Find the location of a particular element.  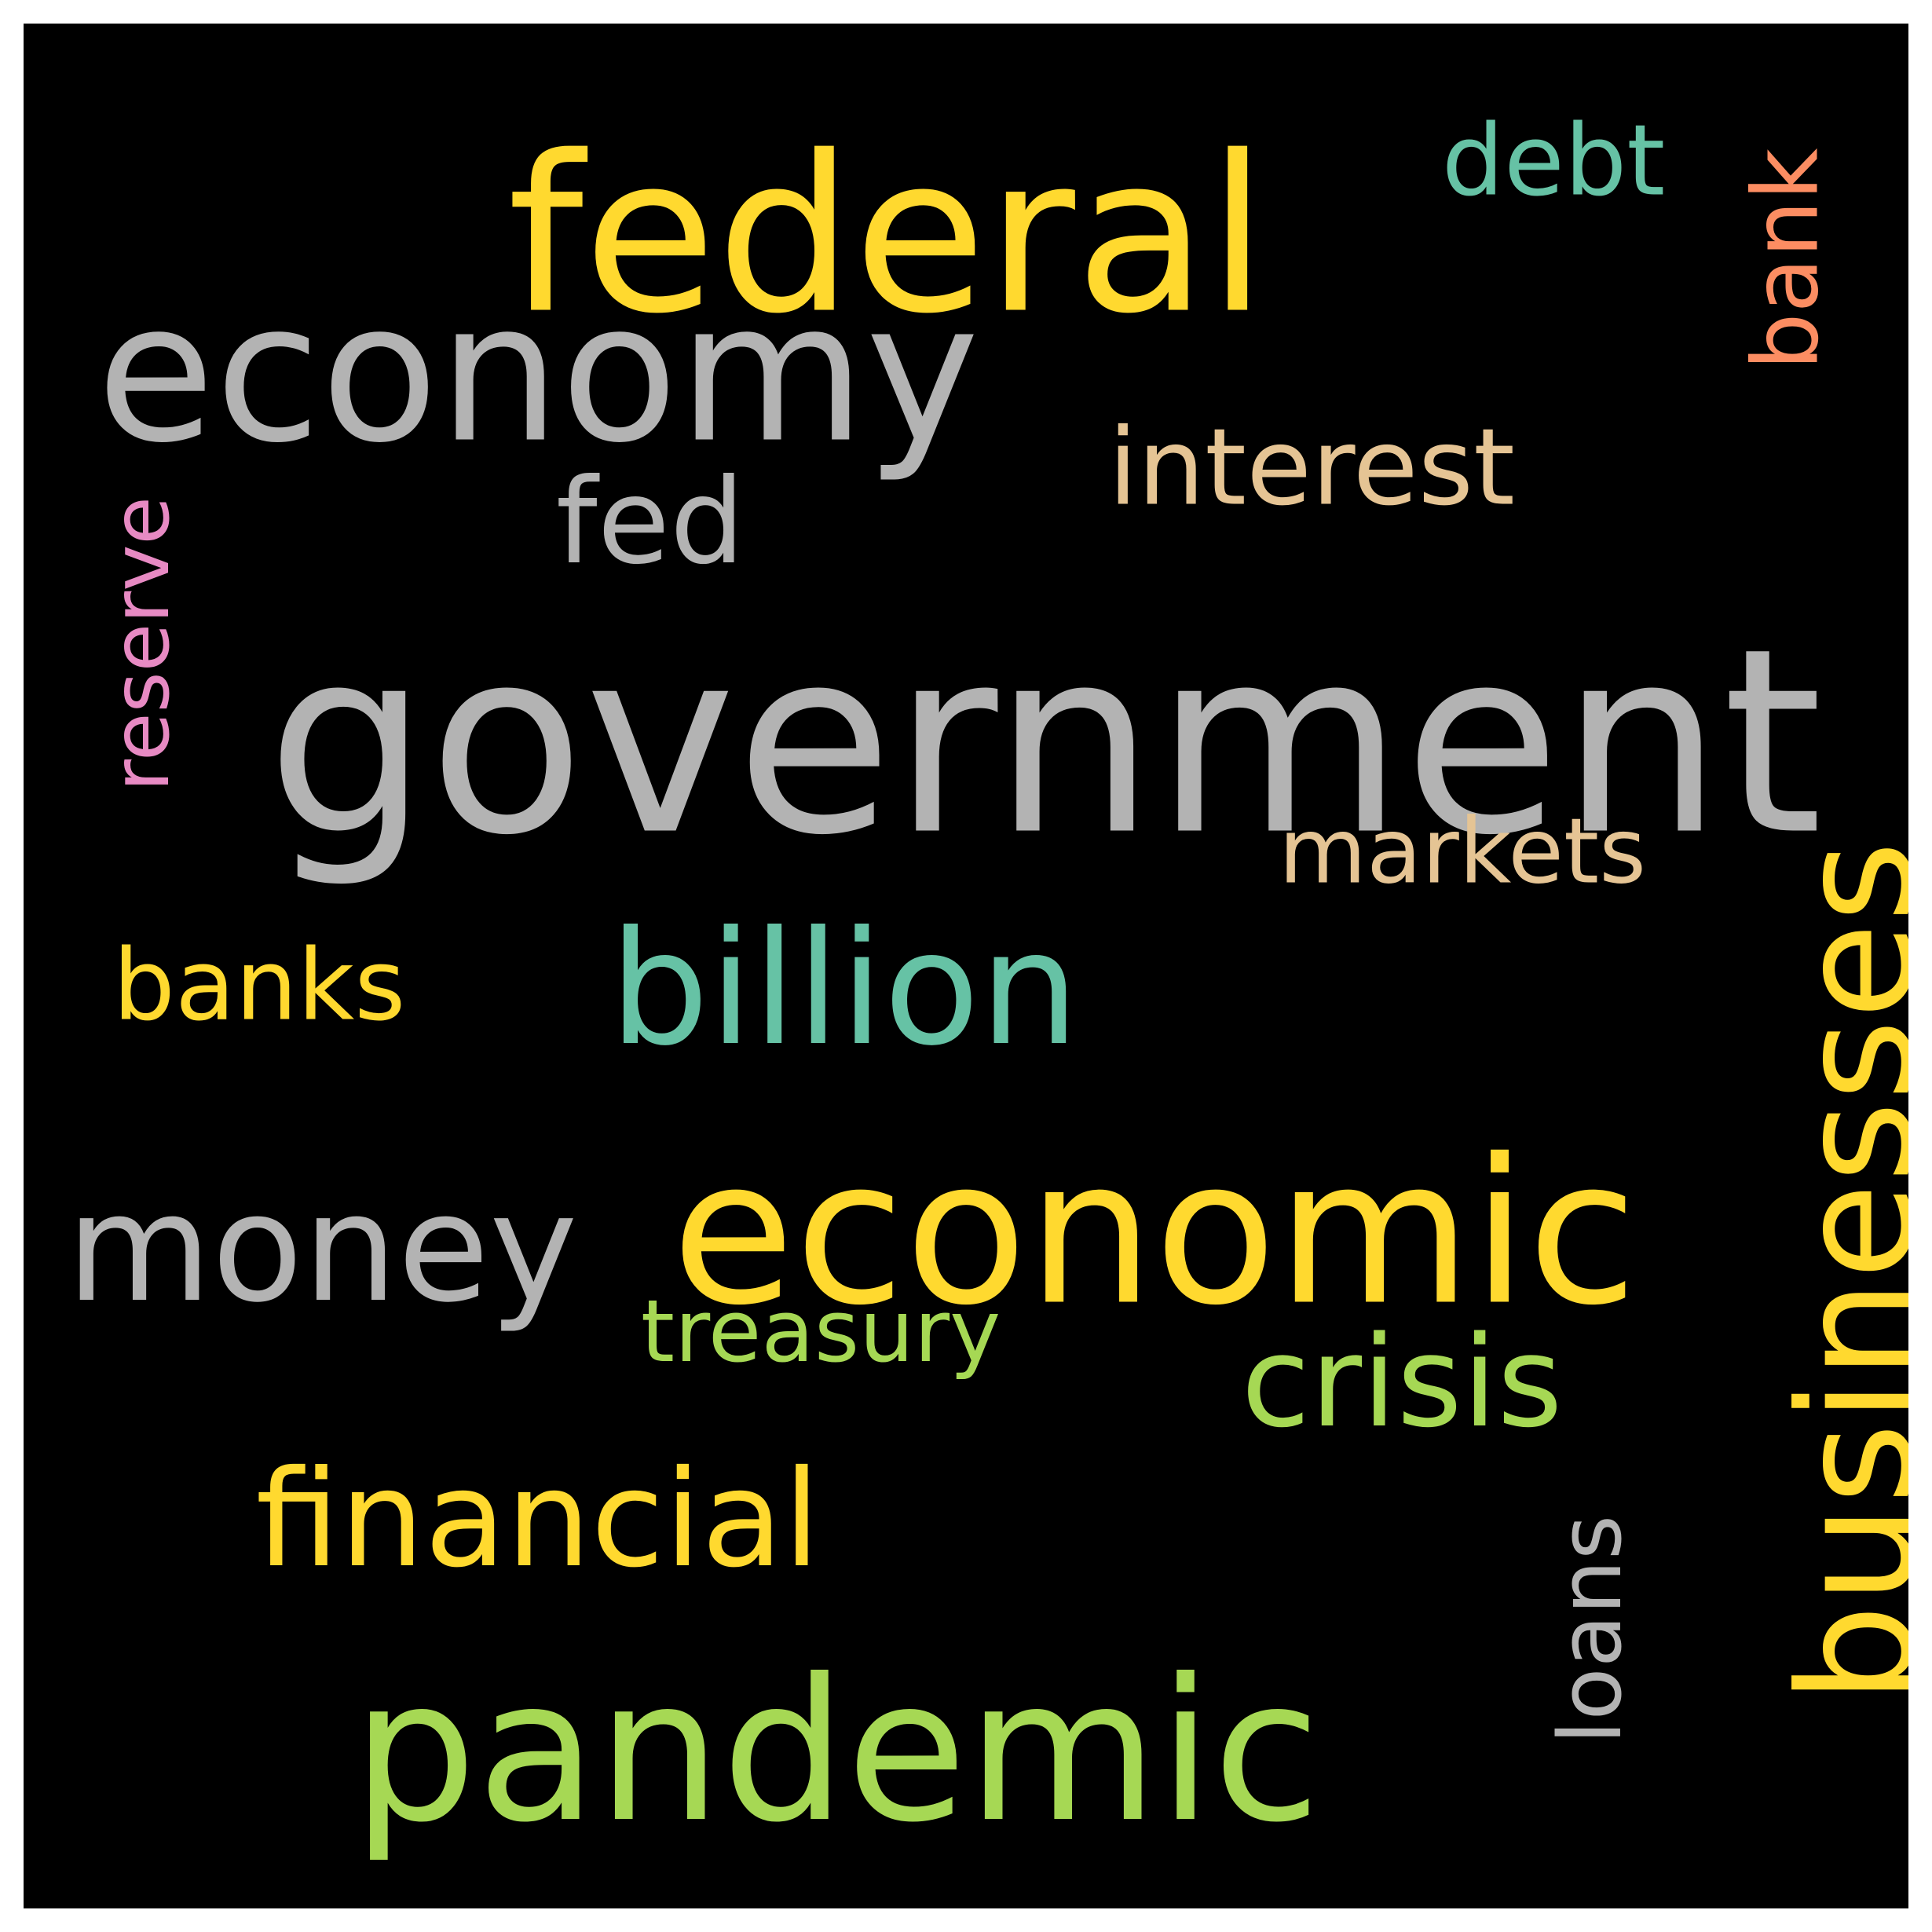

word-markets: markets is located at coordinates (1462, 852).